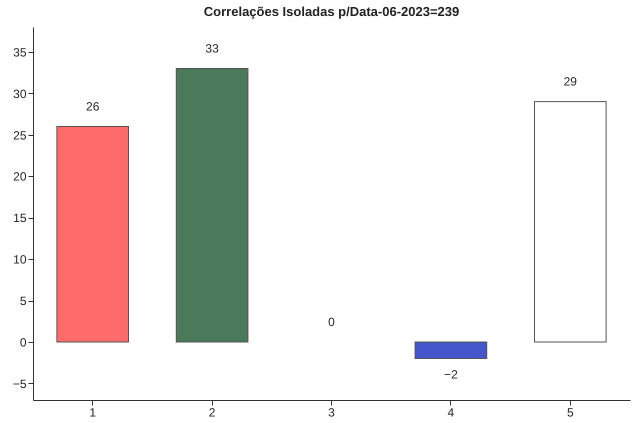 This screenshot has height=423, width=635. Describe the element at coordinates (571, 81) in the screenshot. I see `data-label: 29` at that location.